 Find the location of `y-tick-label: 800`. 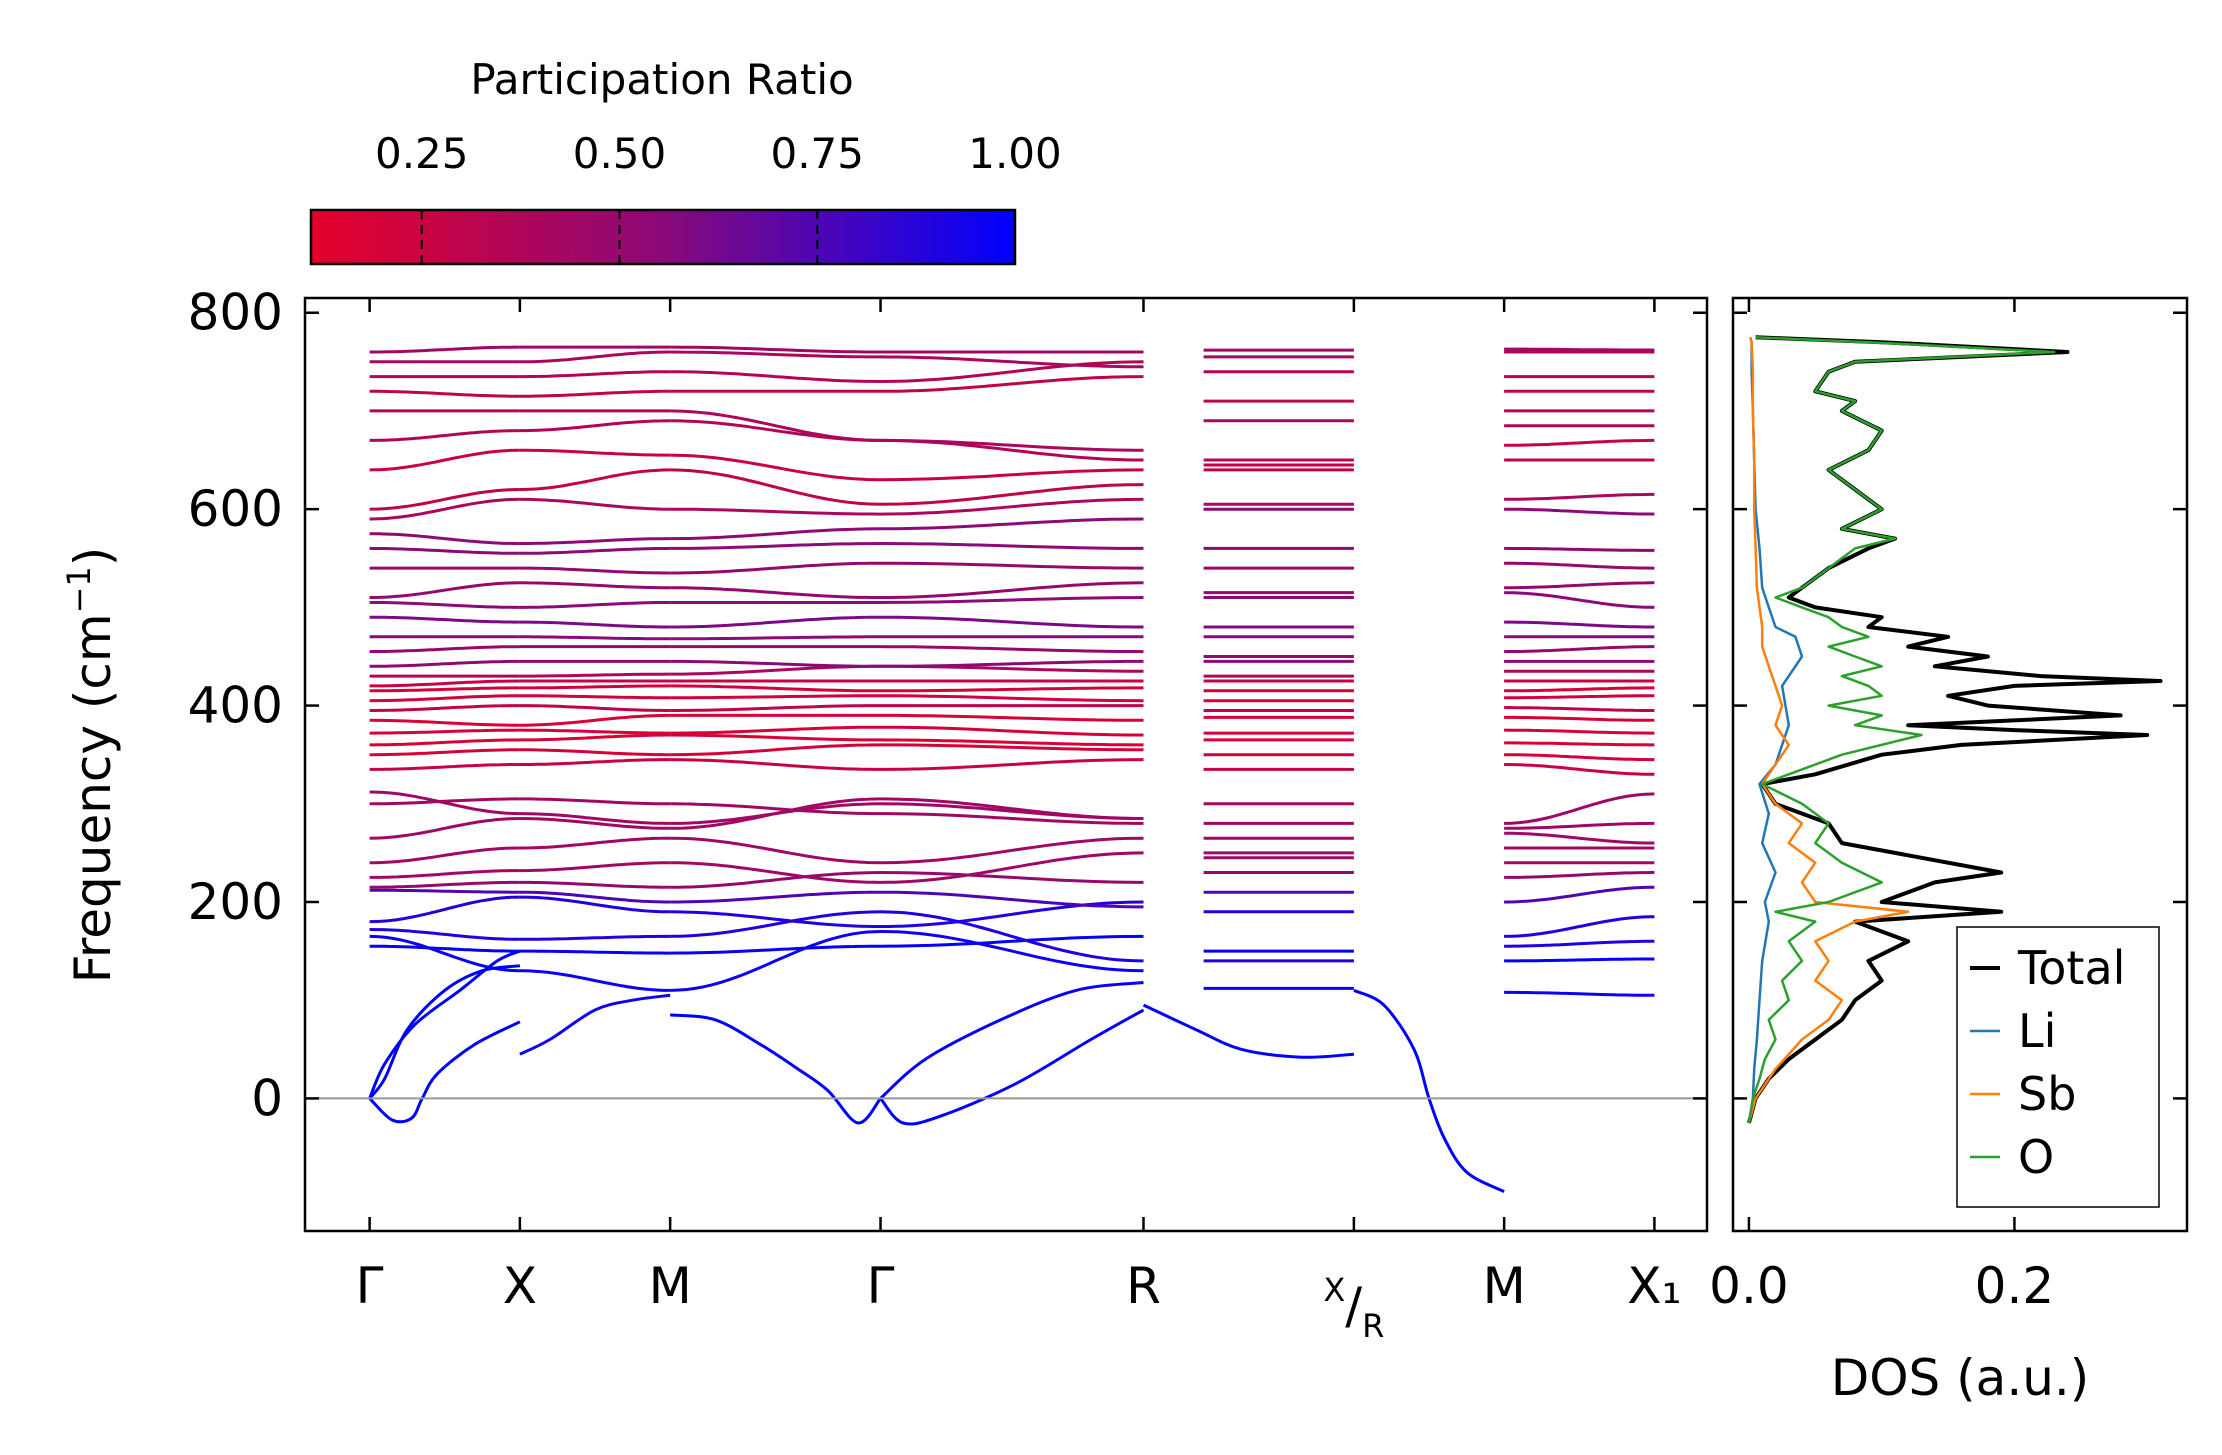

y-tick-label: 800 is located at coordinates (235, 313).